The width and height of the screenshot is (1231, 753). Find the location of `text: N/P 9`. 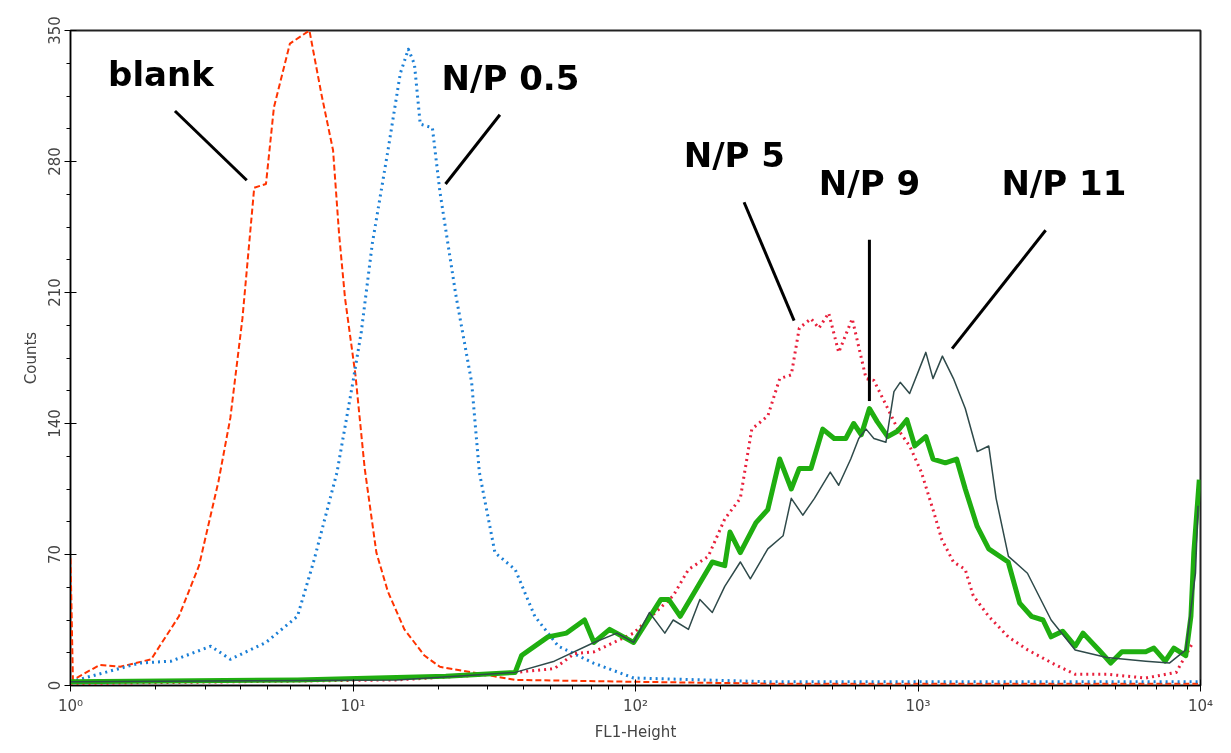

text: N/P 9 is located at coordinates (869, 182).